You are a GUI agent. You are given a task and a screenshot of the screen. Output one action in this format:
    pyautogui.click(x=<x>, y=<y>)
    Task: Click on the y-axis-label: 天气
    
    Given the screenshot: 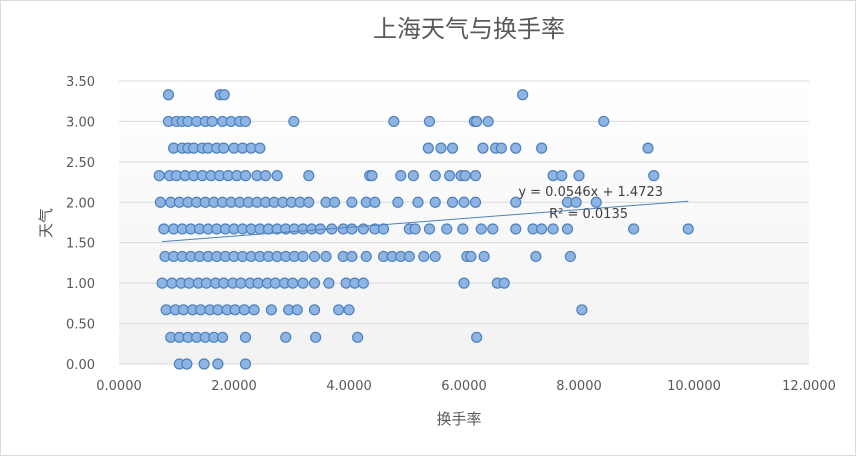 What is the action you would take?
    pyautogui.click(x=46, y=223)
    